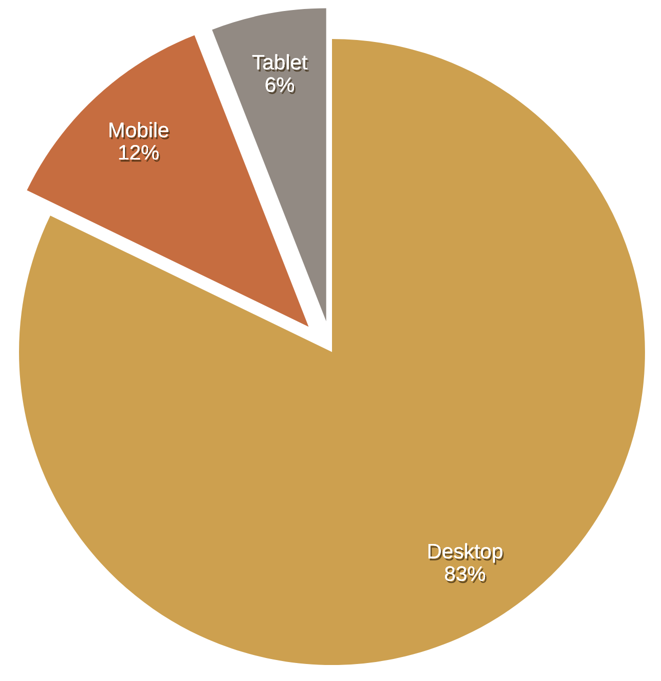  I want to click on data-label: 12%, so click(139, 153).